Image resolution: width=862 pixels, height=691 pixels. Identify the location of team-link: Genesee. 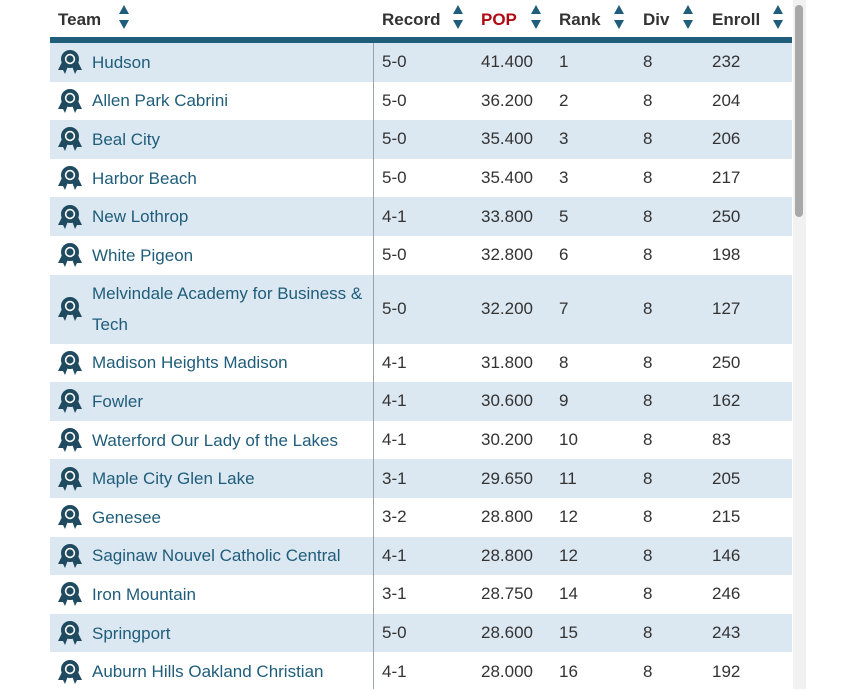
(126, 517).